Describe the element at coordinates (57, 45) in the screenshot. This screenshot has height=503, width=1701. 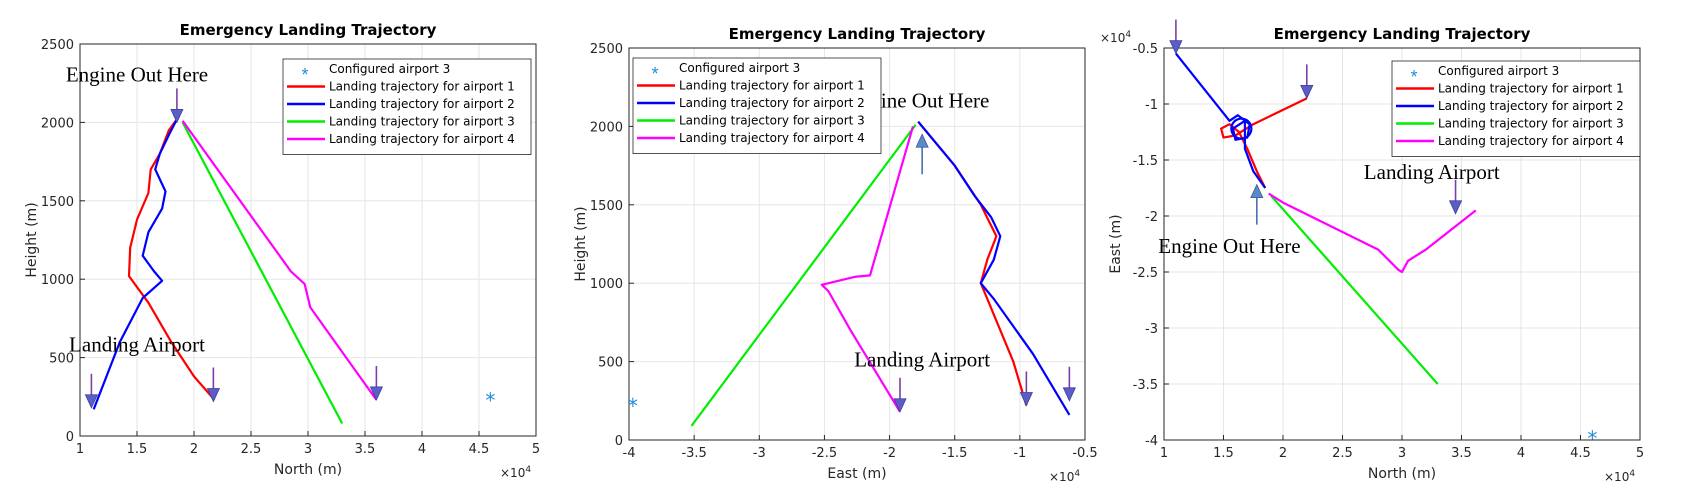
I see `y-tick-label: 2500` at that location.